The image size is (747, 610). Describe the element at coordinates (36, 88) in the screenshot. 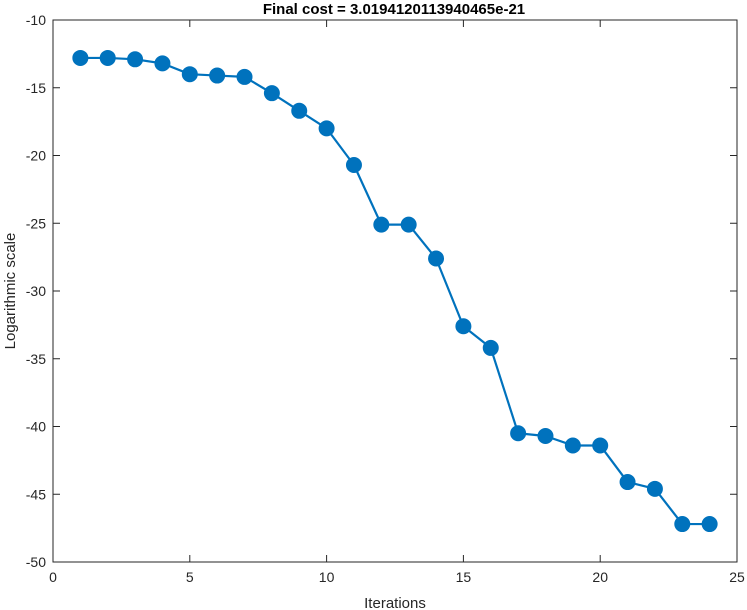

I see `y-tick-label: -15` at that location.